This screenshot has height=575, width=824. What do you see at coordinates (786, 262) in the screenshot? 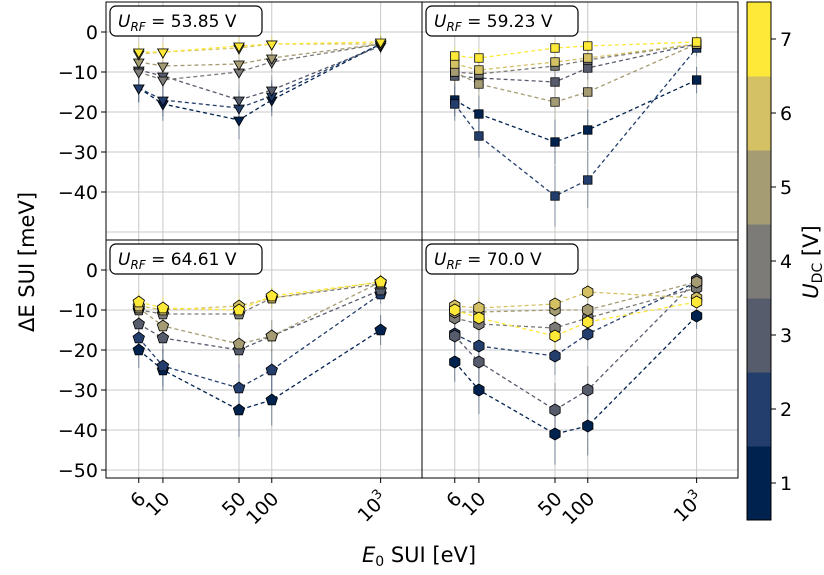
I see `colorbar-tick-label: 4` at bounding box center [786, 262].